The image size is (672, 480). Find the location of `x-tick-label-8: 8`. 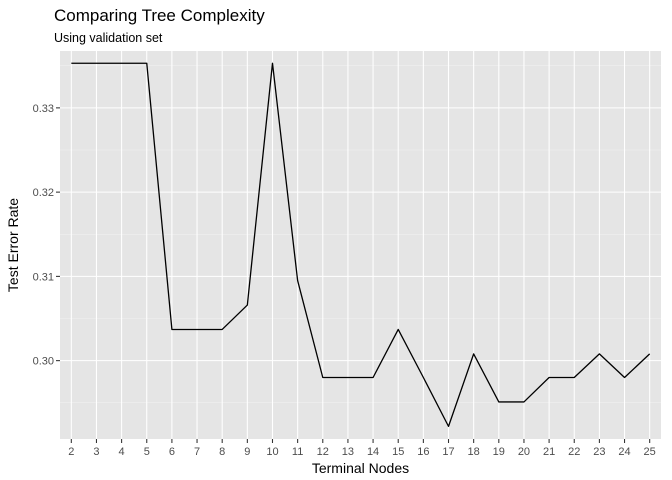

x-tick-label-8: 8 is located at coordinates (222, 452).